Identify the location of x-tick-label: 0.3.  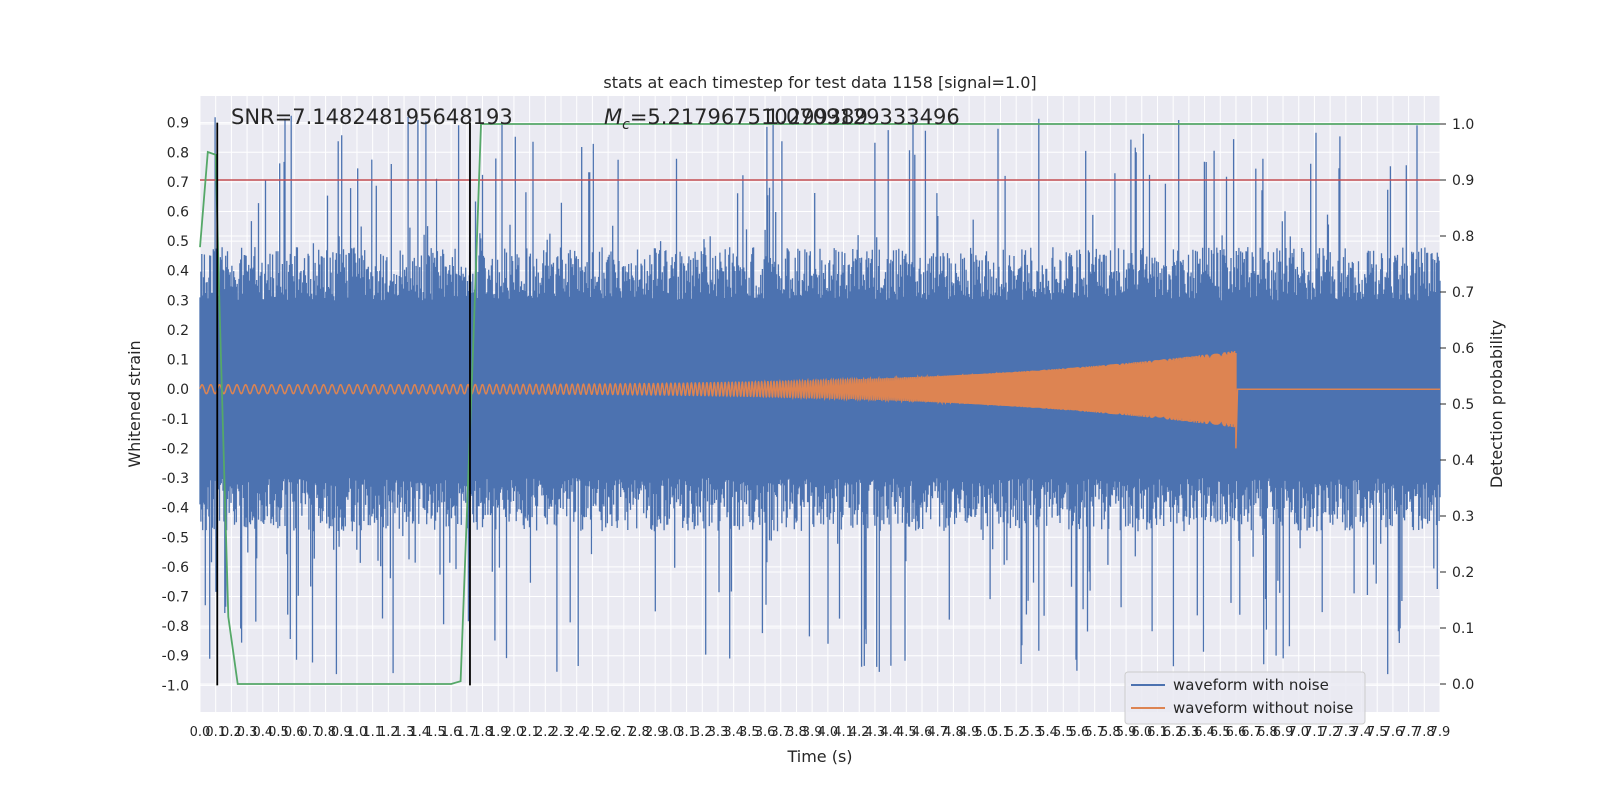
(247, 732).